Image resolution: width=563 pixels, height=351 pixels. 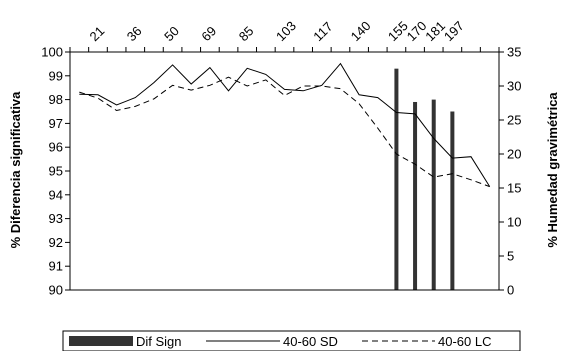 What do you see at coordinates (96, 33) in the screenshot?
I see `x-top-tick-label: 21` at bounding box center [96, 33].